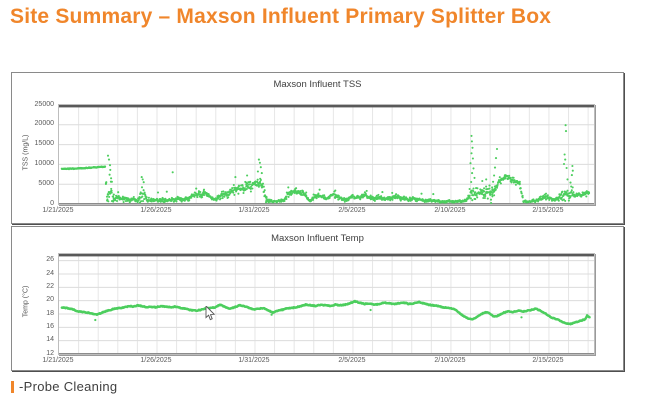 The width and height of the screenshot is (653, 402). What do you see at coordinates (12, 386) in the screenshot?
I see `probe-cleaning-marker-icon` at bounding box center [12, 386].